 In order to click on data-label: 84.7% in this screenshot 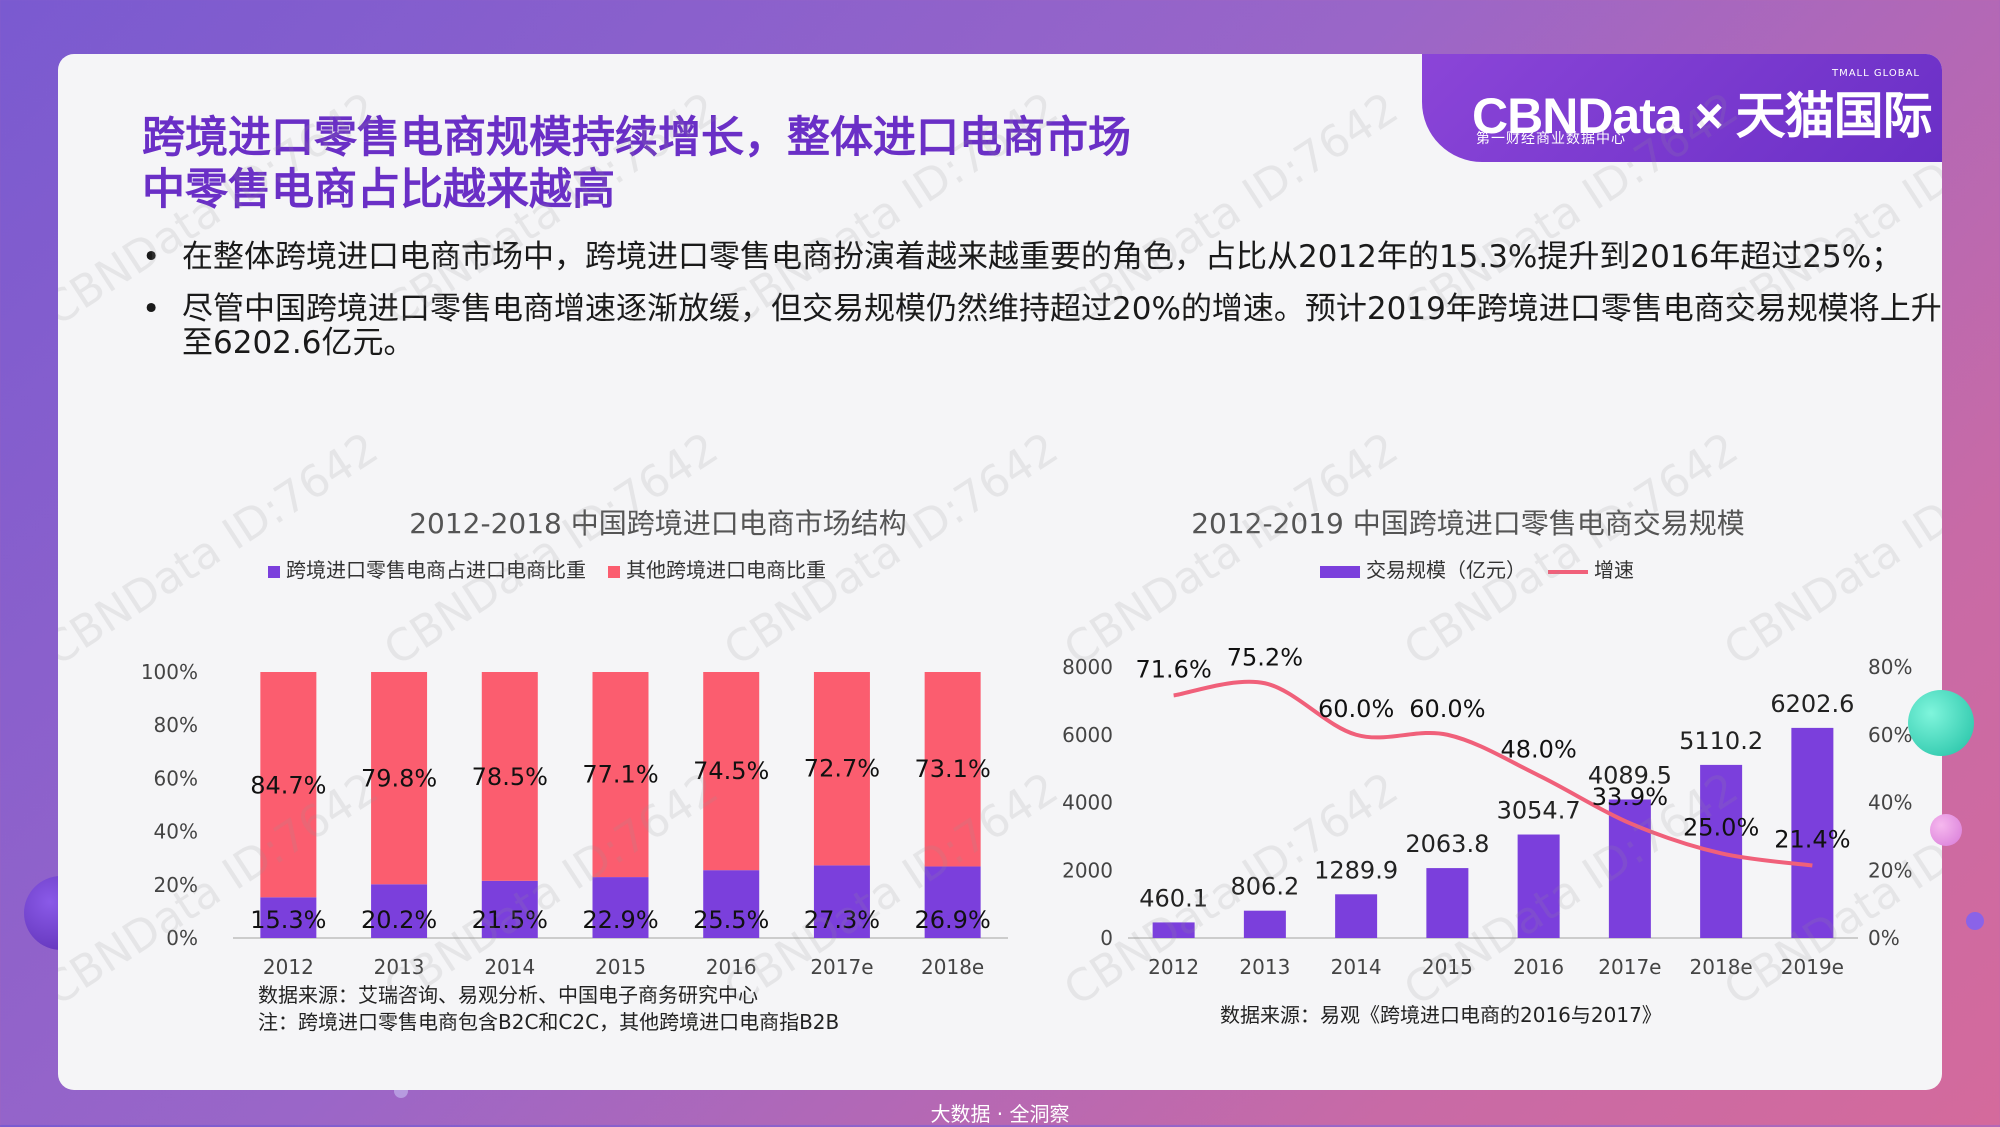, I will do `click(288, 786)`.